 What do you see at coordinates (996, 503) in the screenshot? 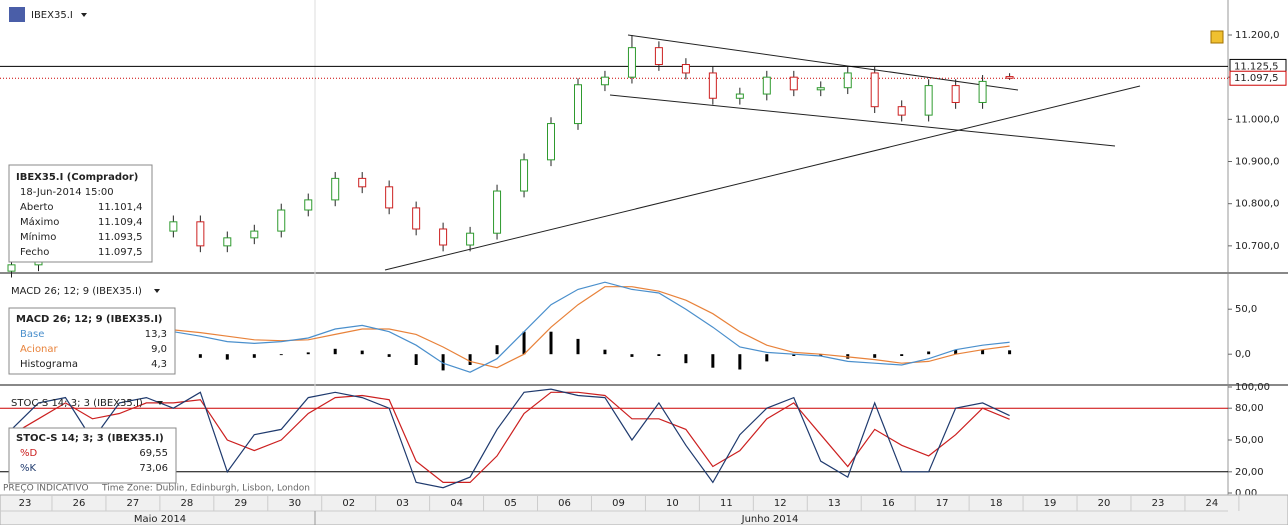
I see `x-tick-label: 18` at bounding box center [996, 503].